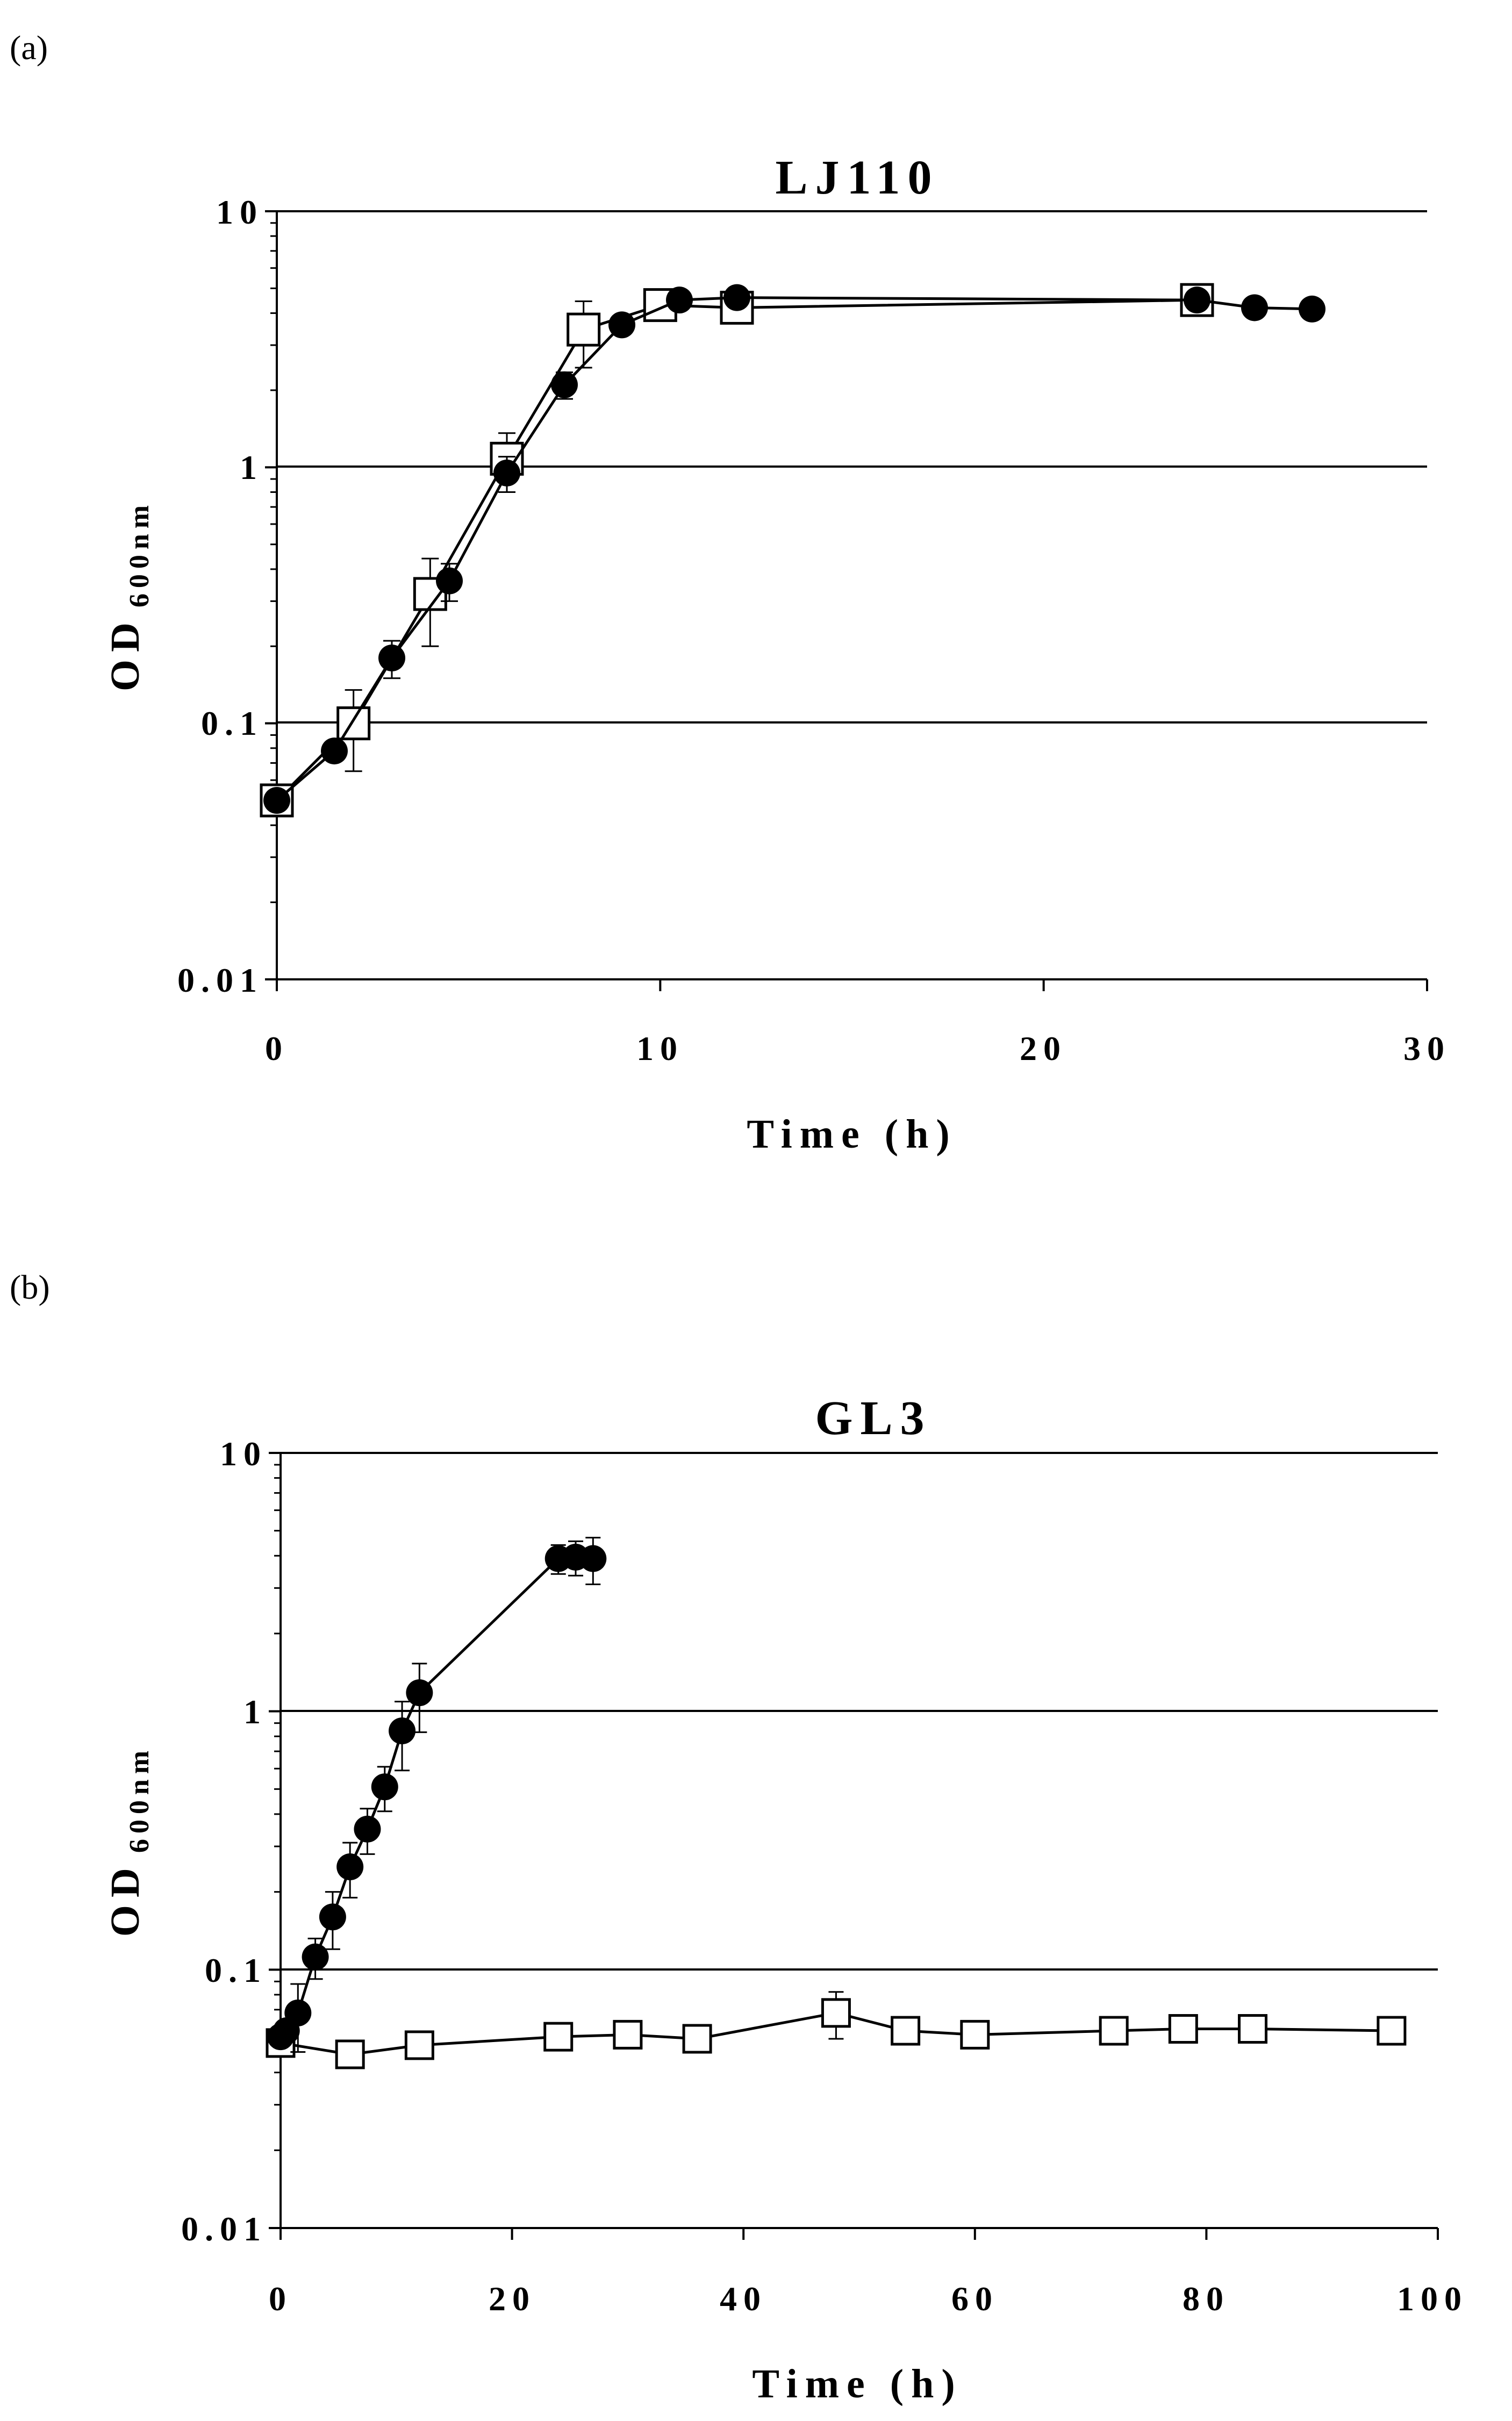 This screenshot has height=2421, width=1512. I want to click on panel-b-x-axis-title: Time (h), so click(857, 2383).